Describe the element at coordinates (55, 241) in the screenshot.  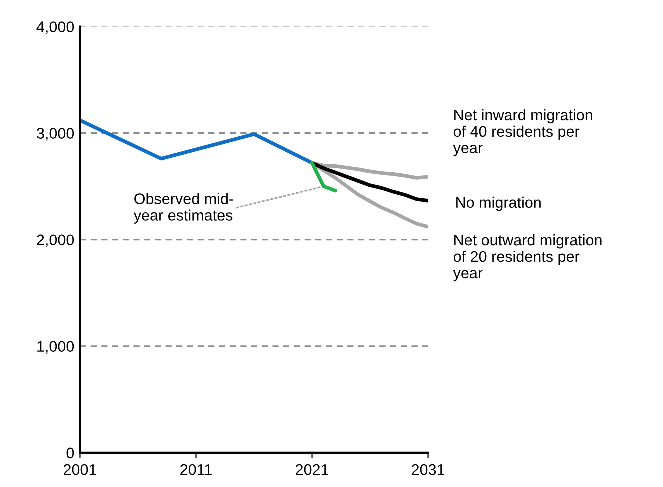
I see `y-tick-label: 2,000` at that location.